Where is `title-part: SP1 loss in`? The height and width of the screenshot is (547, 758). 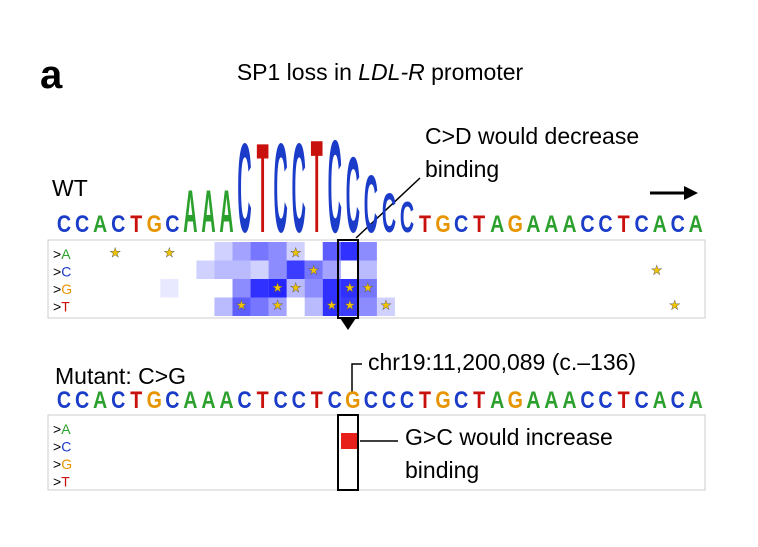
title-part: SP1 loss in is located at coordinates (297, 72).